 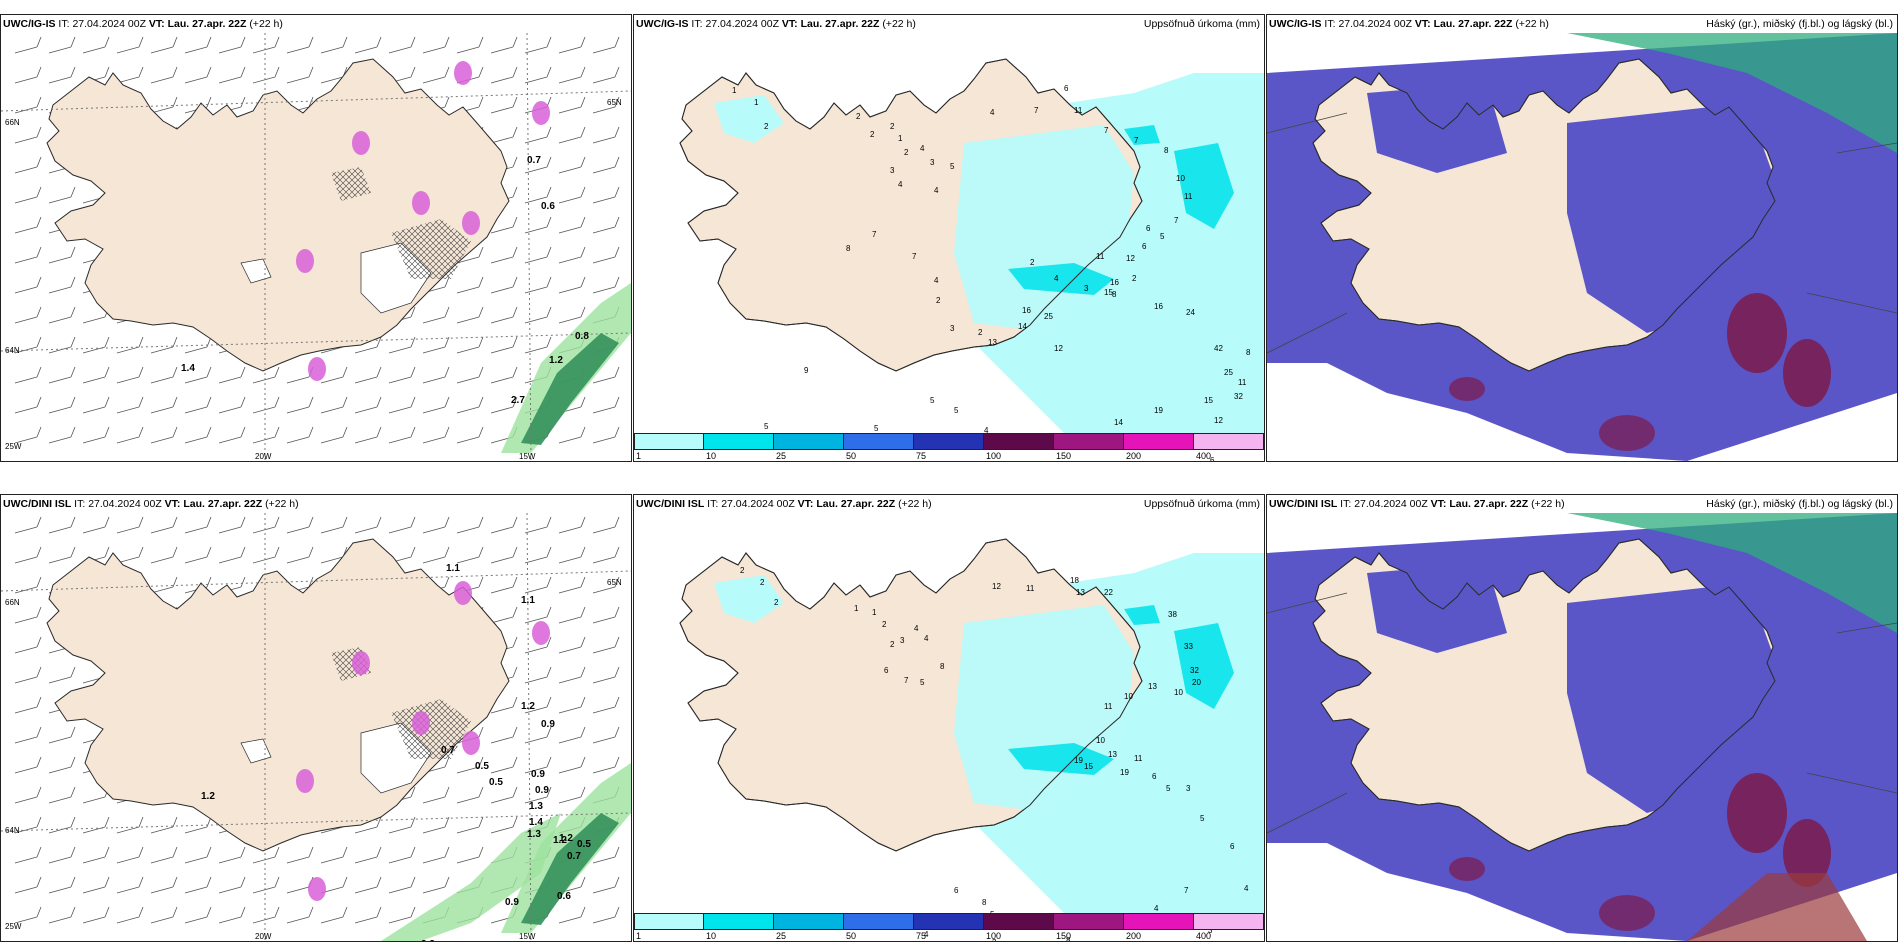 What do you see at coordinates (527, 456) in the screenshot?
I see `lon-label-15w: 15W` at bounding box center [527, 456].